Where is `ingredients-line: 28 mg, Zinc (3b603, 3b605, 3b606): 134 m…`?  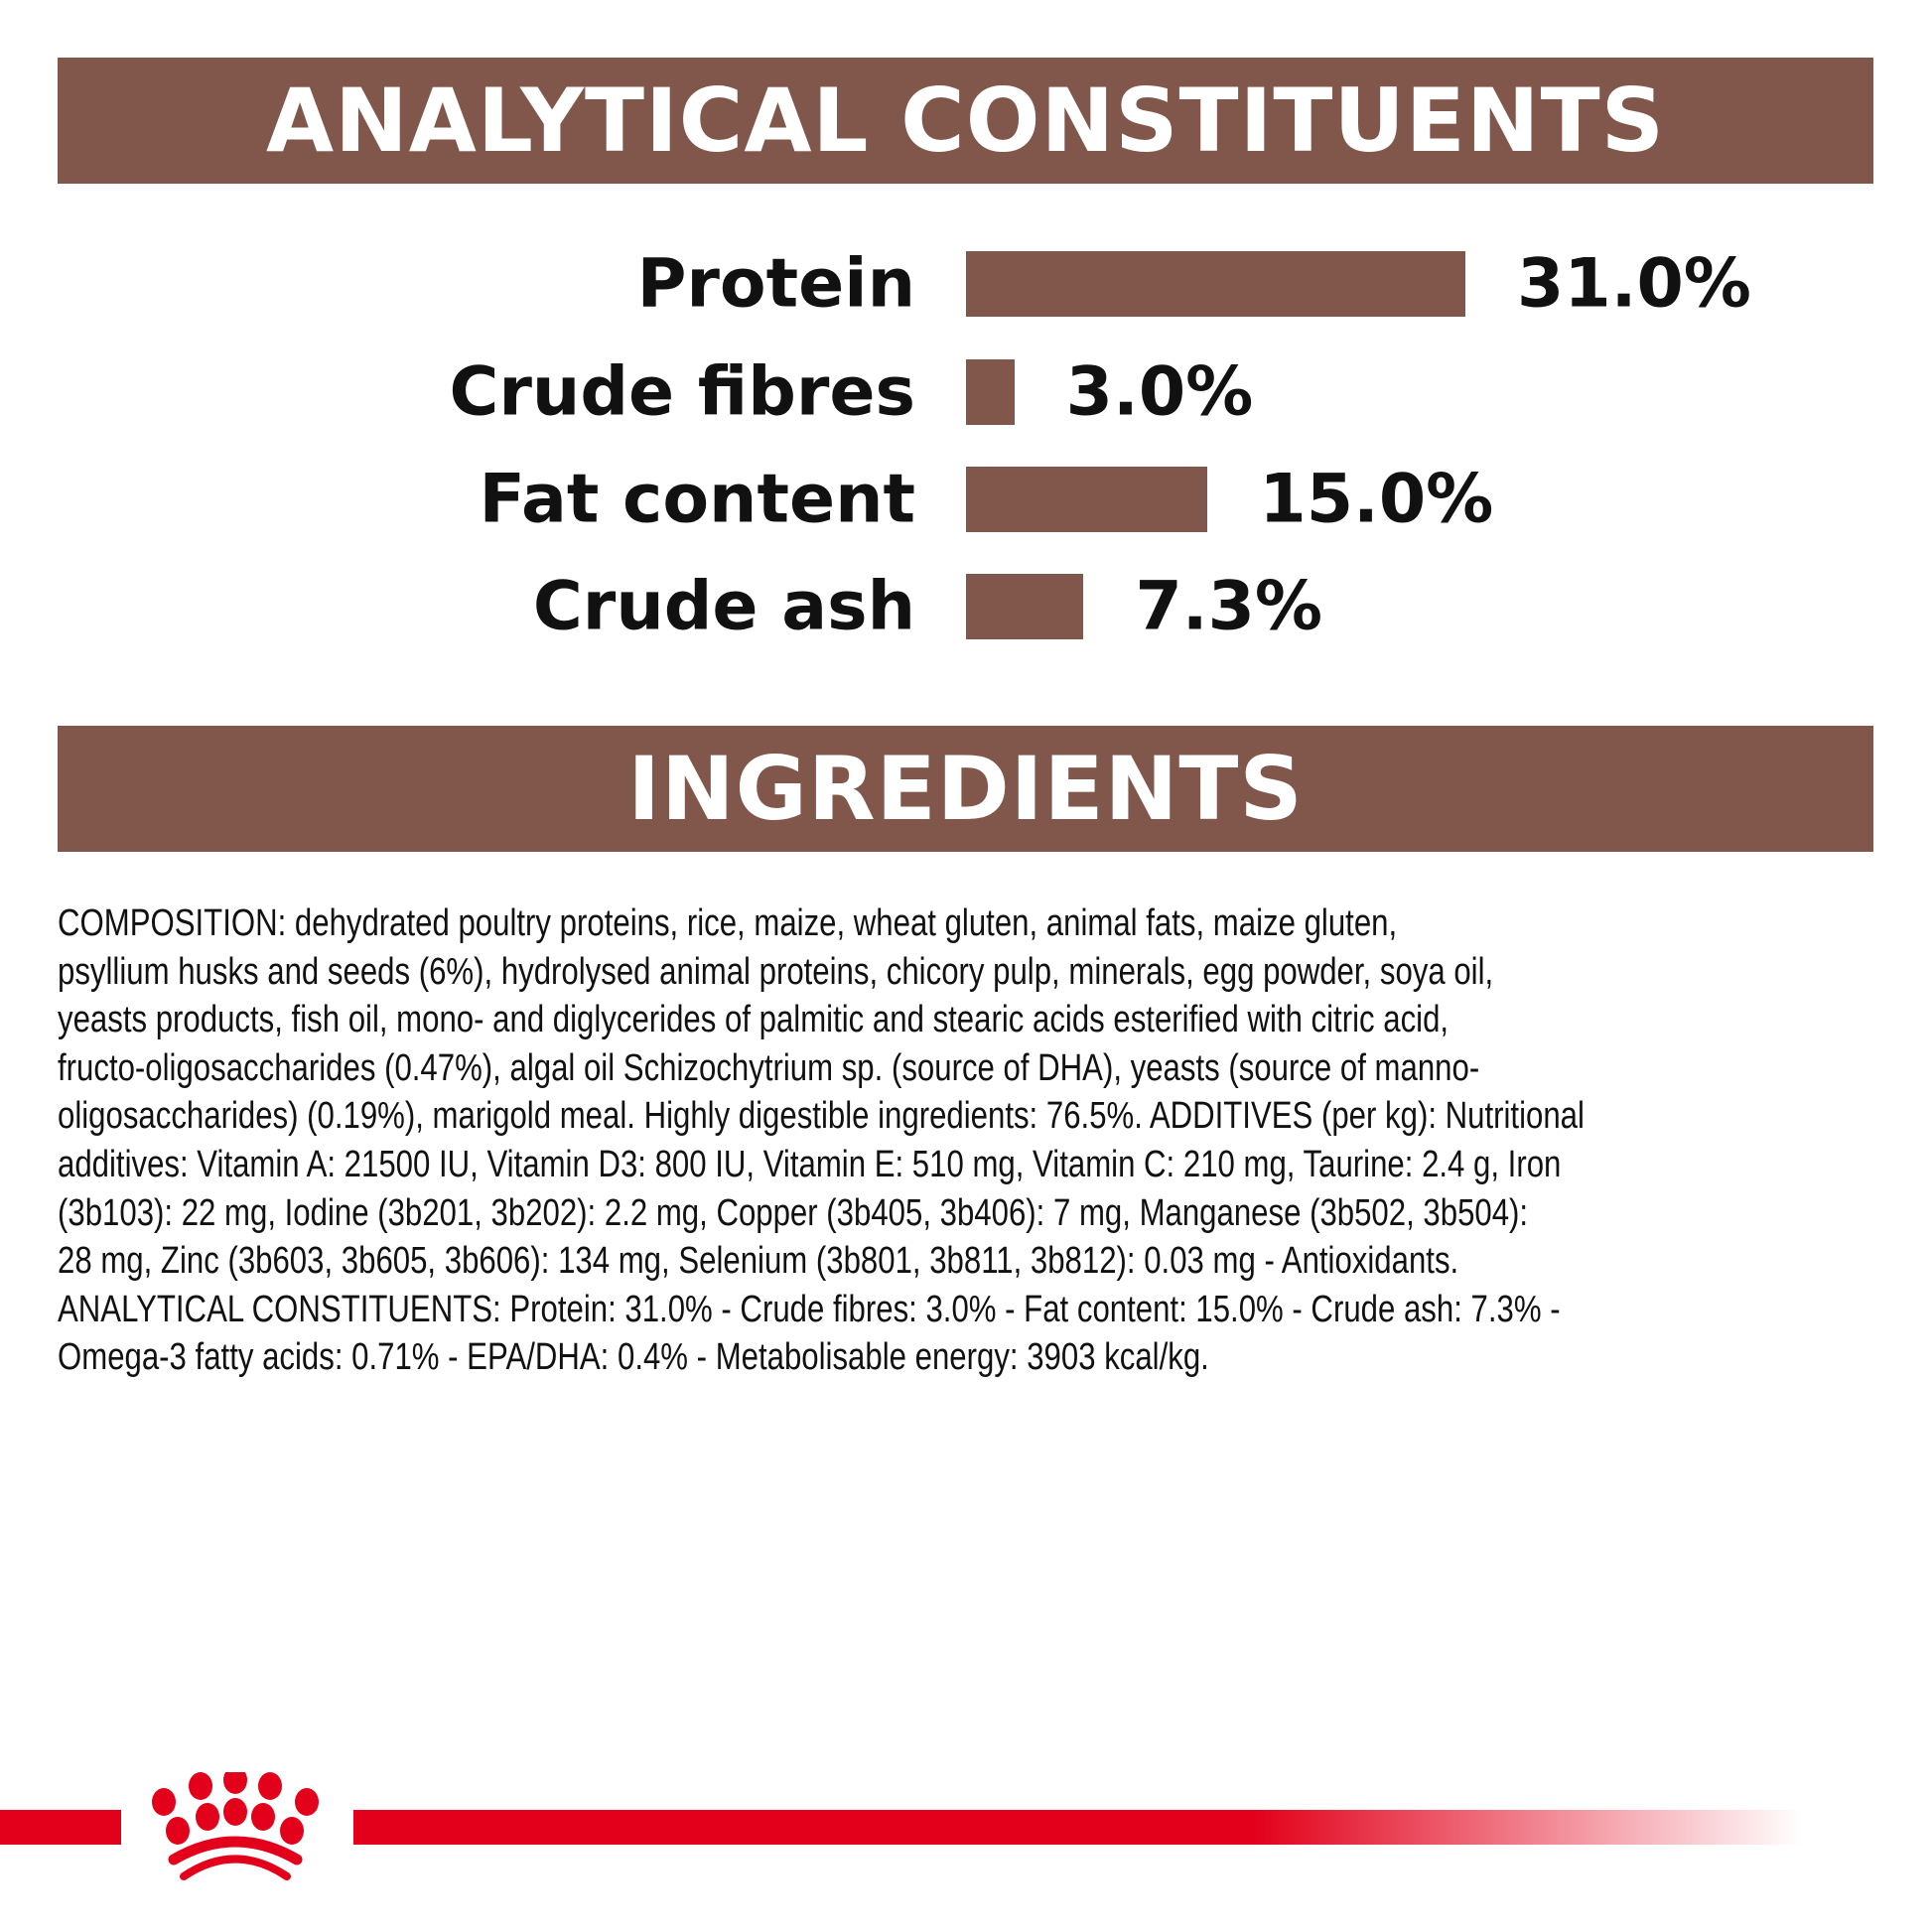 ingredients-line: 28 mg, Zinc (3b603, 3b605, 3b606): 134 m… is located at coordinates (759, 1262).